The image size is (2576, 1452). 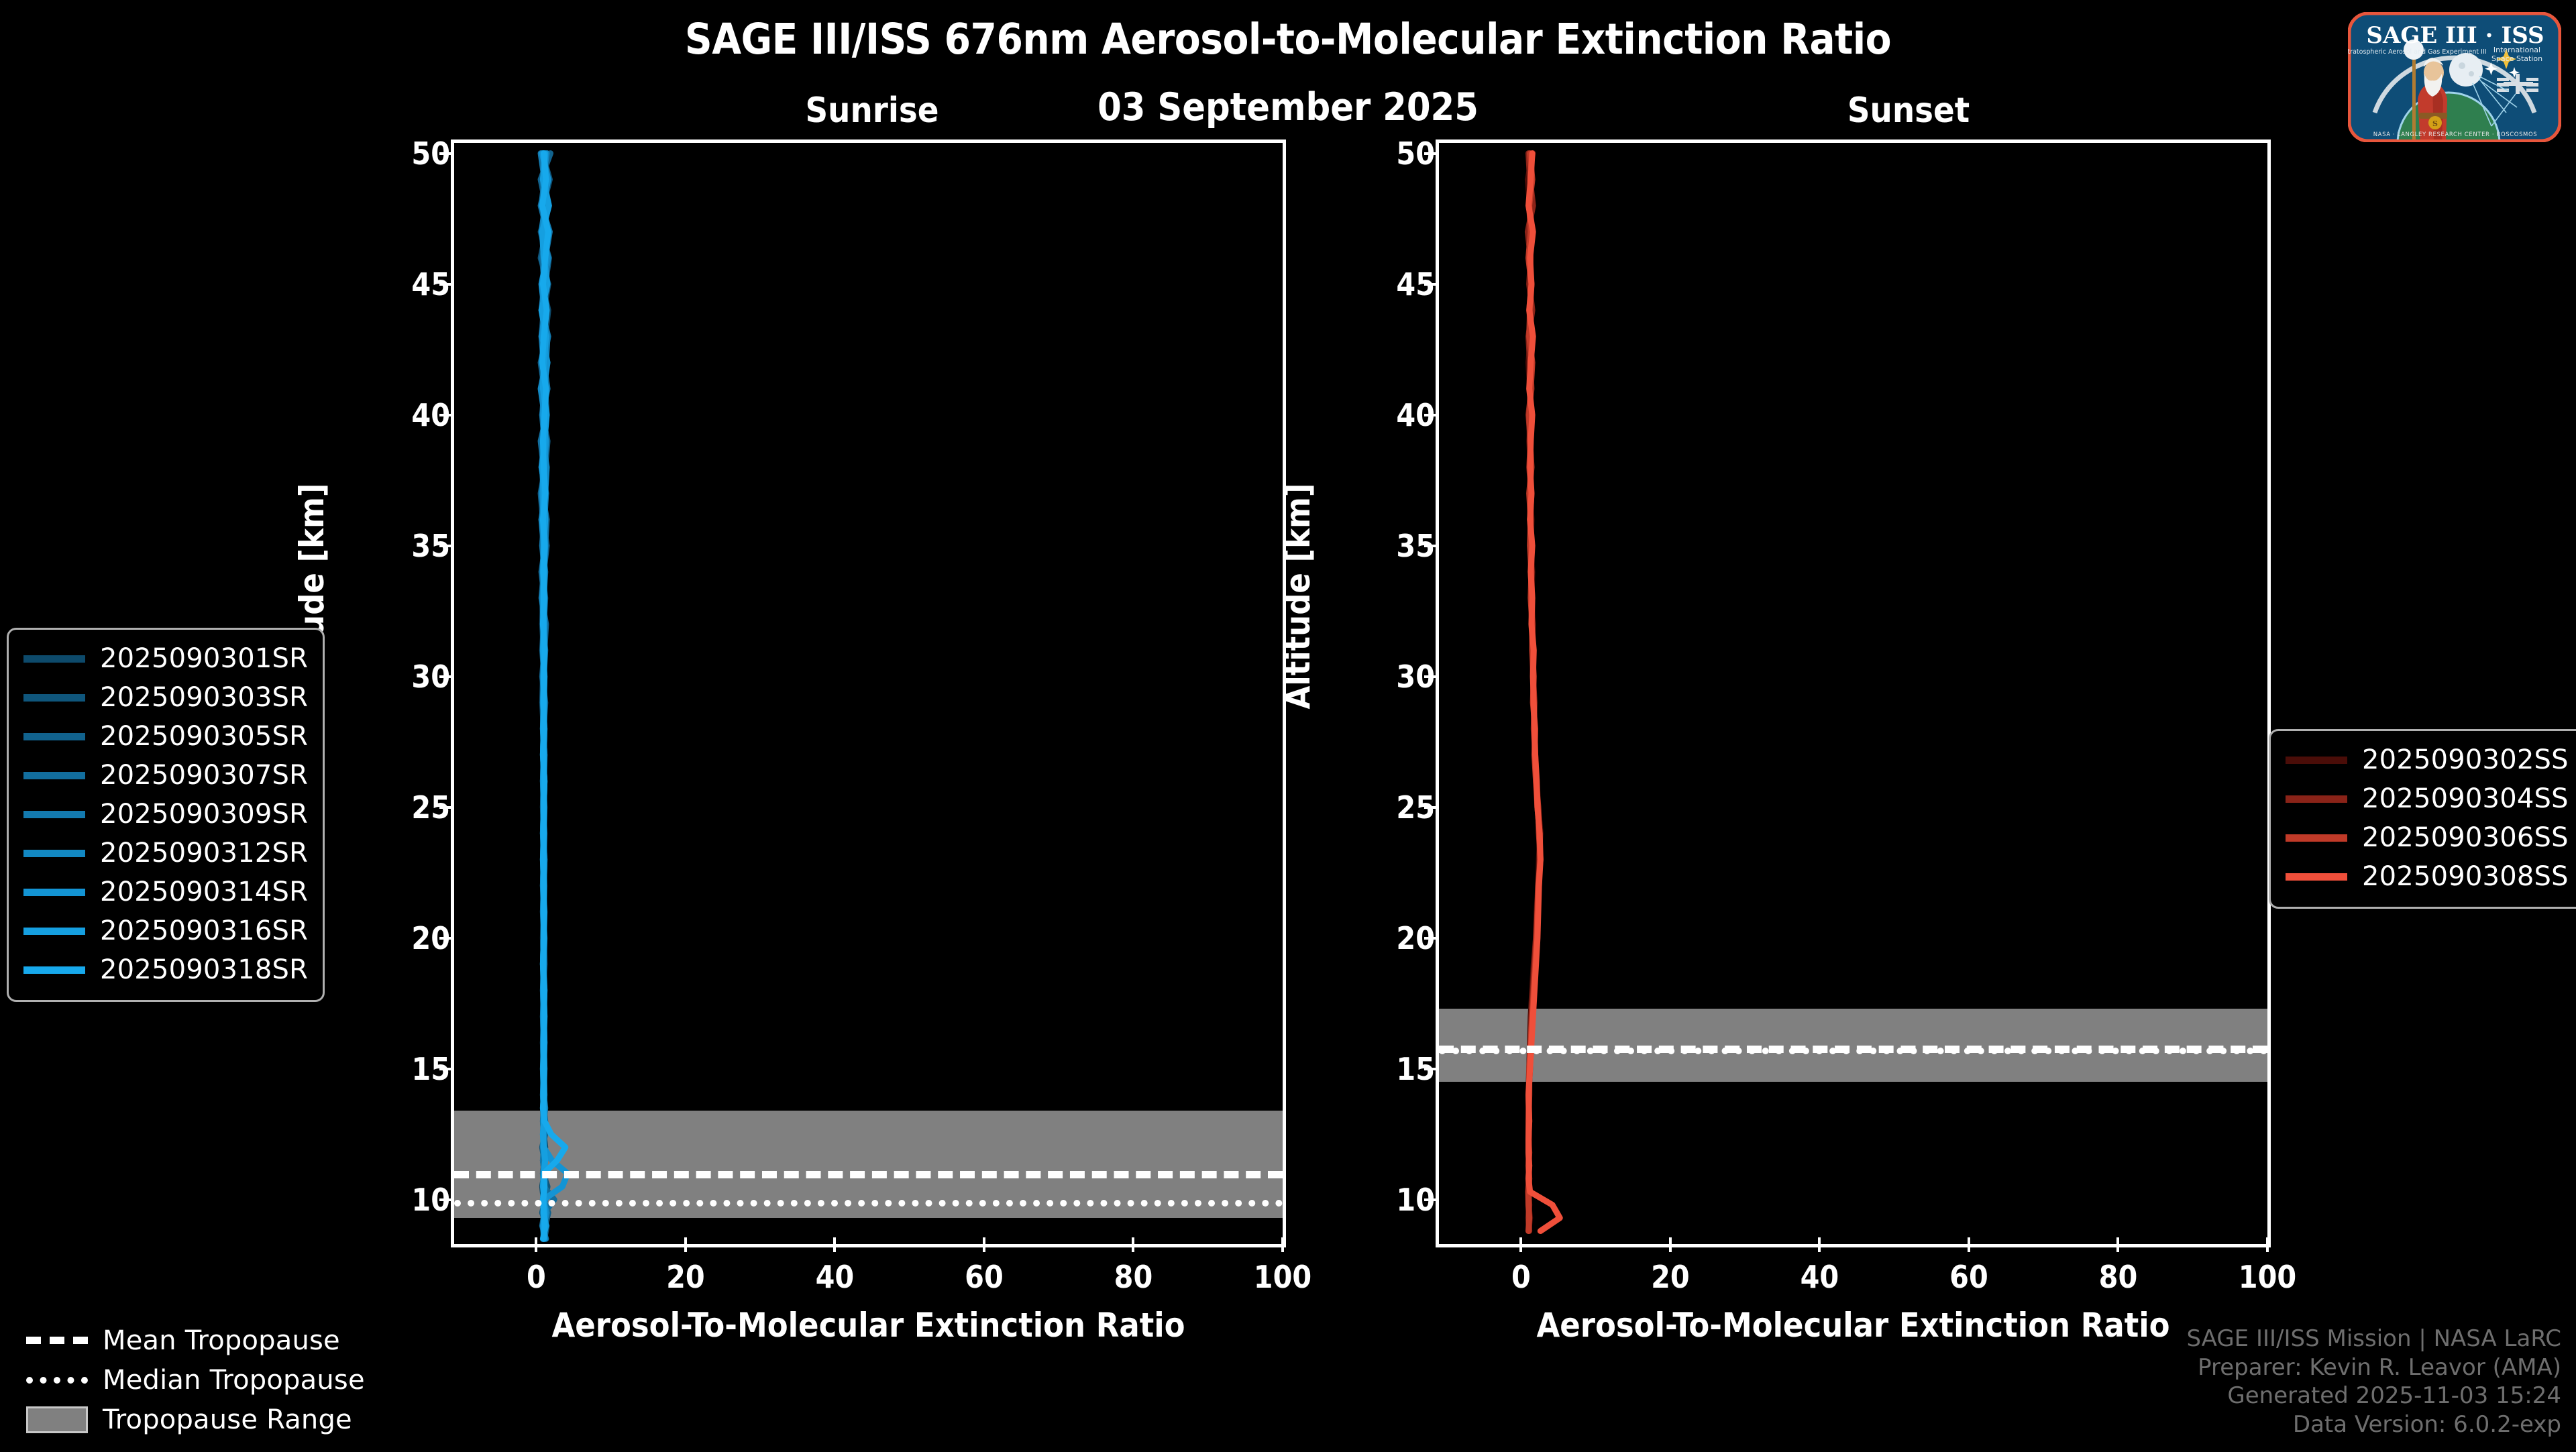 What do you see at coordinates (204, 892) in the screenshot?
I see `legend-item-label: 2025090314SR` at bounding box center [204, 892].